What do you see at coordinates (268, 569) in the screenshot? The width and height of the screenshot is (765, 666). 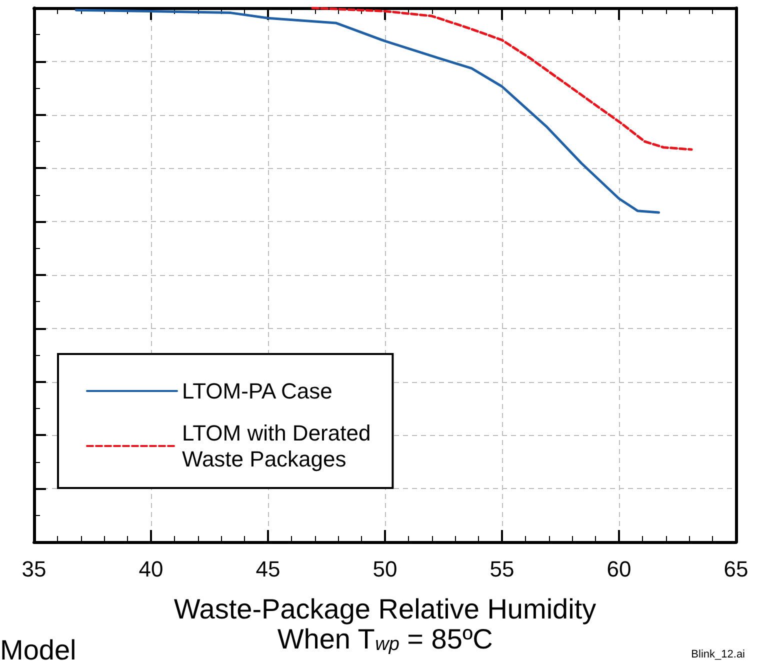 I see `x-tick-label: 45` at bounding box center [268, 569].